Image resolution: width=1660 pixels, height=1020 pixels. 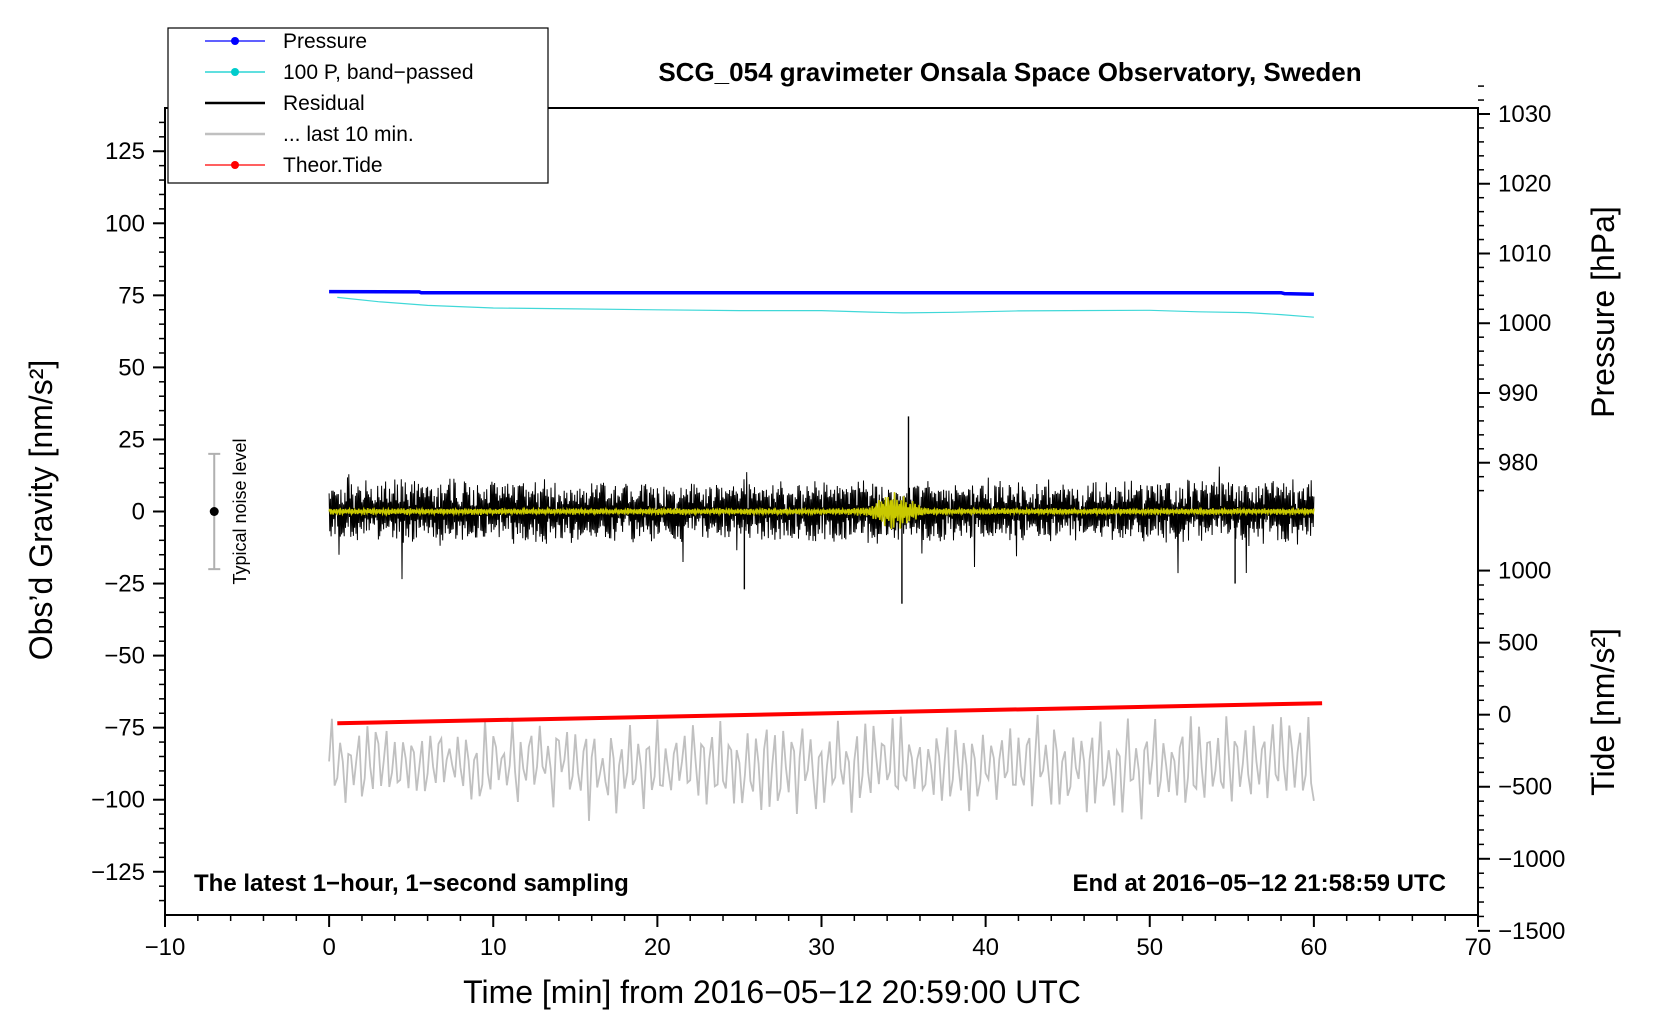 I want to click on pressure-tick-label: 990, so click(x=1518, y=393).